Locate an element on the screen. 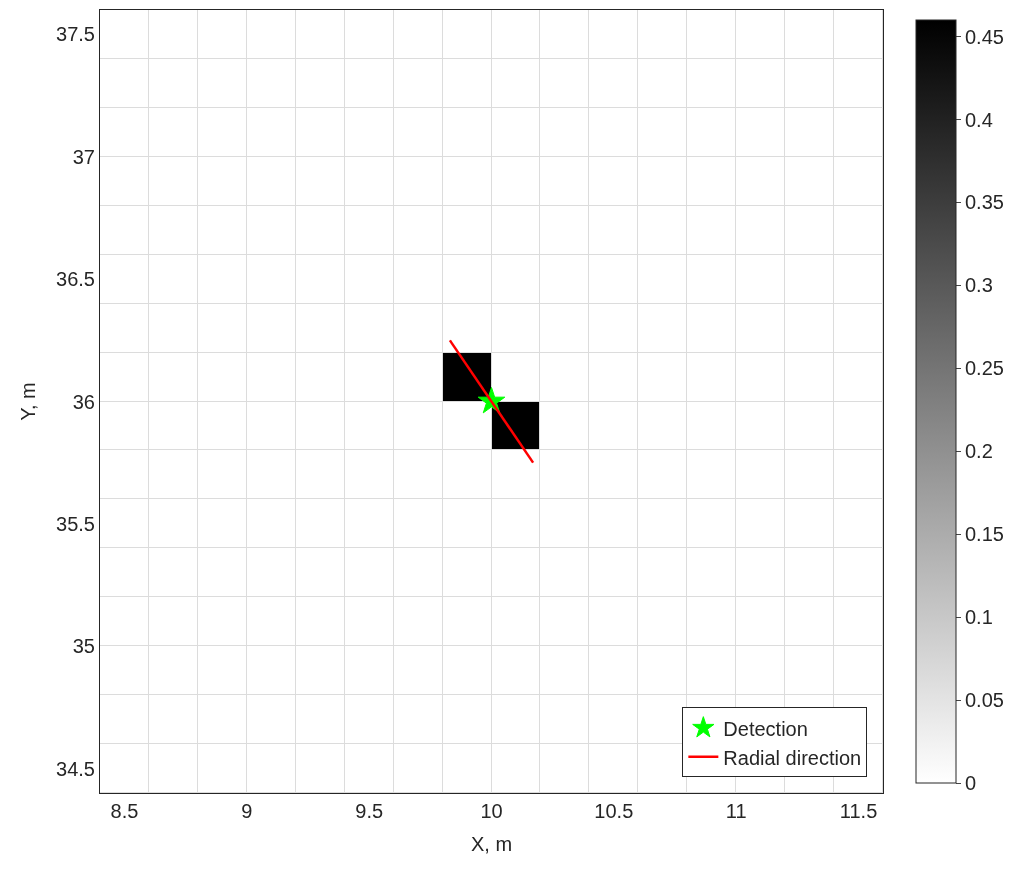  y-tick-label: 34.5 is located at coordinates (75, 768).